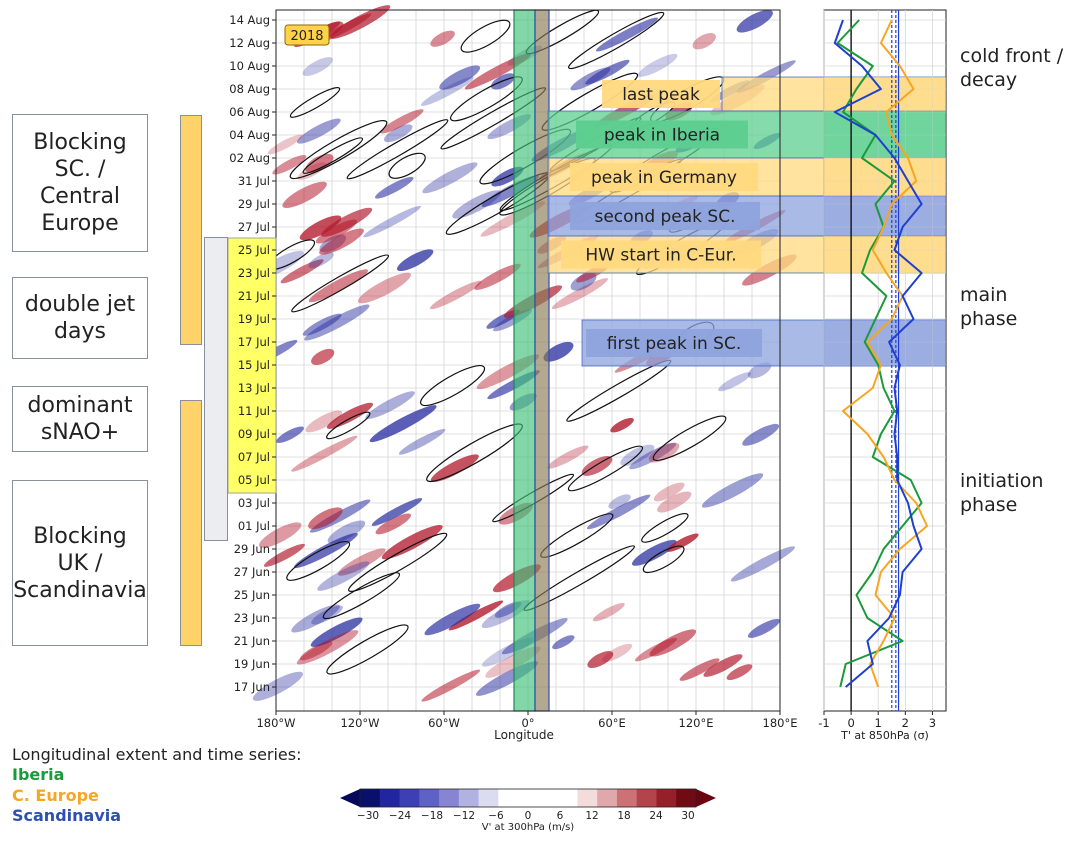 The image size is (1071, 841). Describe the element at coordinates (591, 816) in the screenshot. I see `colorbar-tick-label: 12` at that location.